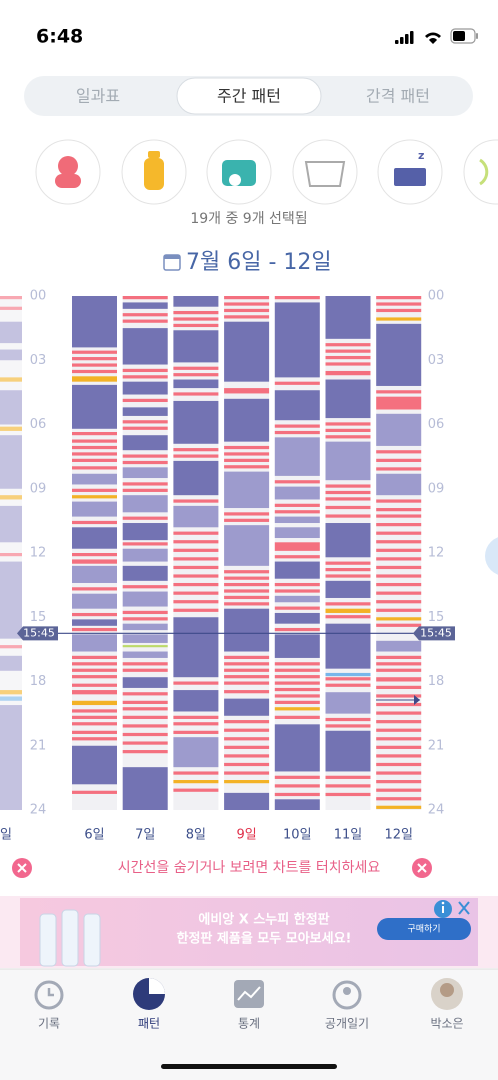 The width and height of the screenshot is (498, 1080). Describe the element at coordinates (398, 96) in the screenshot. I see `tab: 간격 패턴` at that location.